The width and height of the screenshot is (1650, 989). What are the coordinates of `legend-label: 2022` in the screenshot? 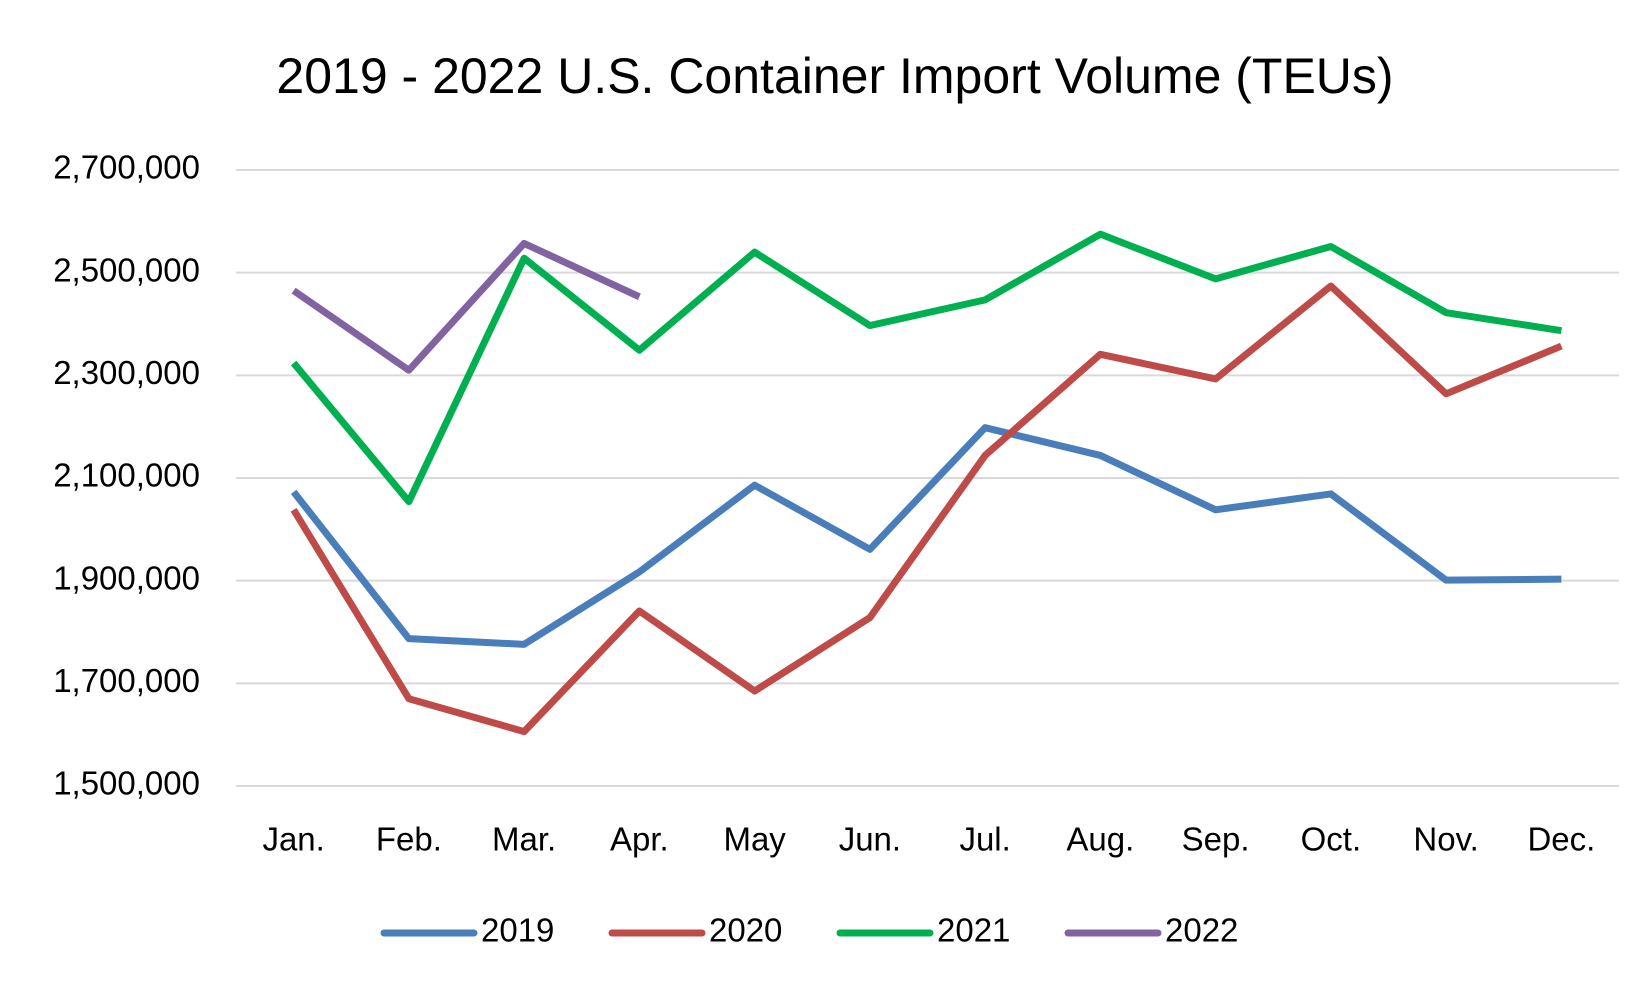 It's located at (1201, 930).